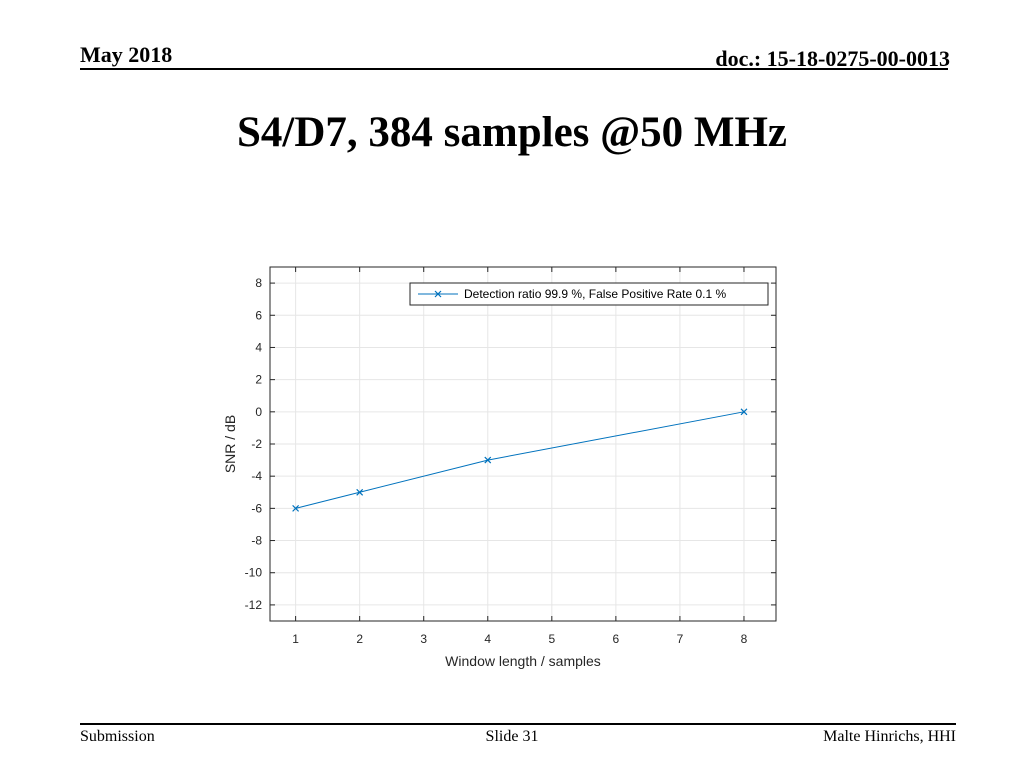  Describe the element at coordinates (520, 460) in the screenshot. I see `series-line` at that location.